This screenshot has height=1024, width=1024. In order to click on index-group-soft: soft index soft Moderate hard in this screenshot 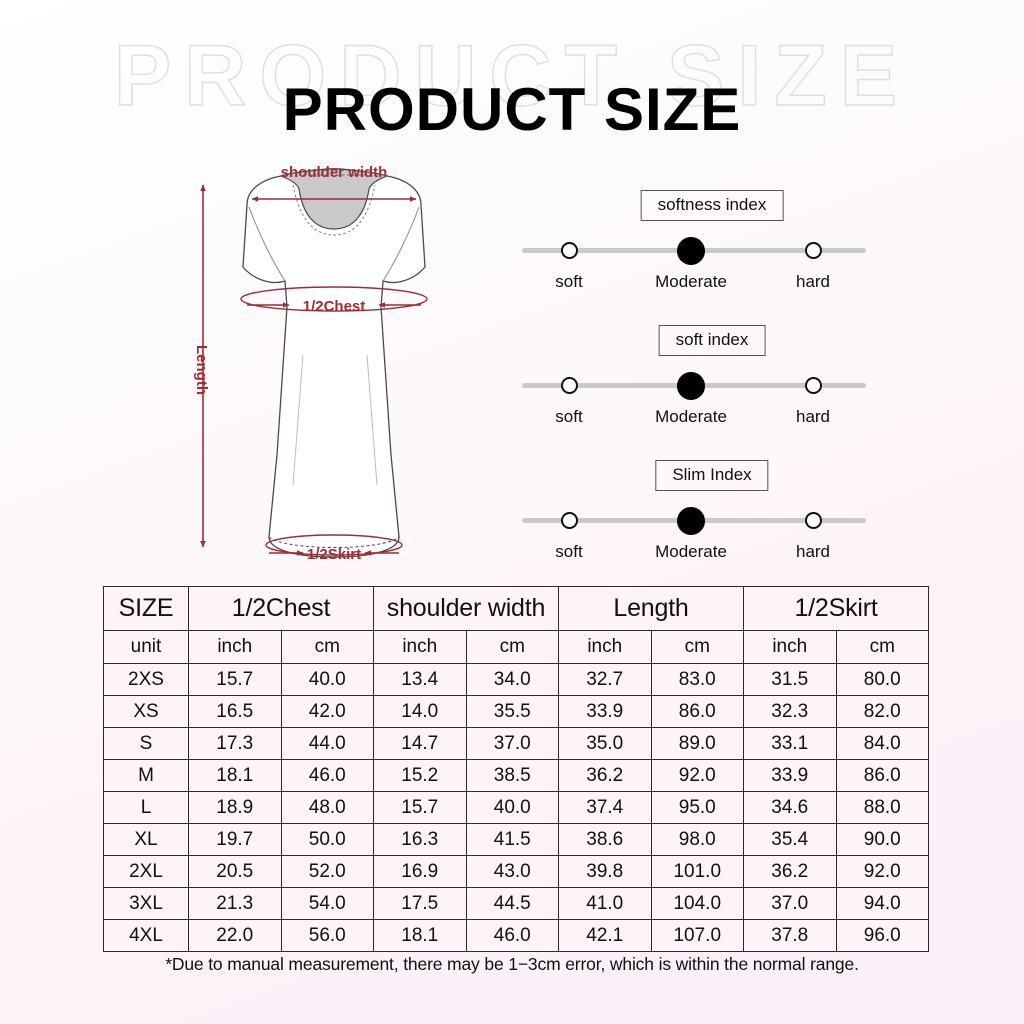, I will do `click(712, 392)`.